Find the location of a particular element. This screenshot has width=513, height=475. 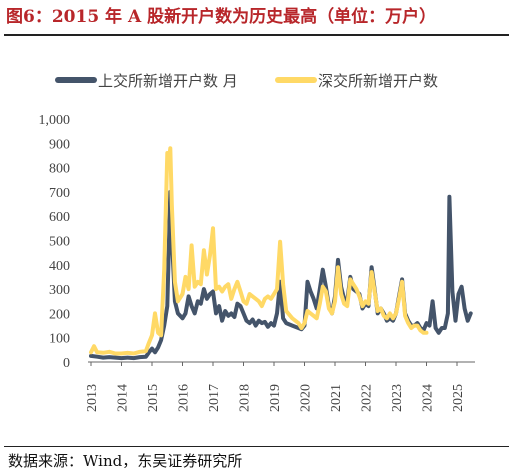

legend: 上交所新增开户数 月 深交所新增开户数 is located at coordinates (246, 81).